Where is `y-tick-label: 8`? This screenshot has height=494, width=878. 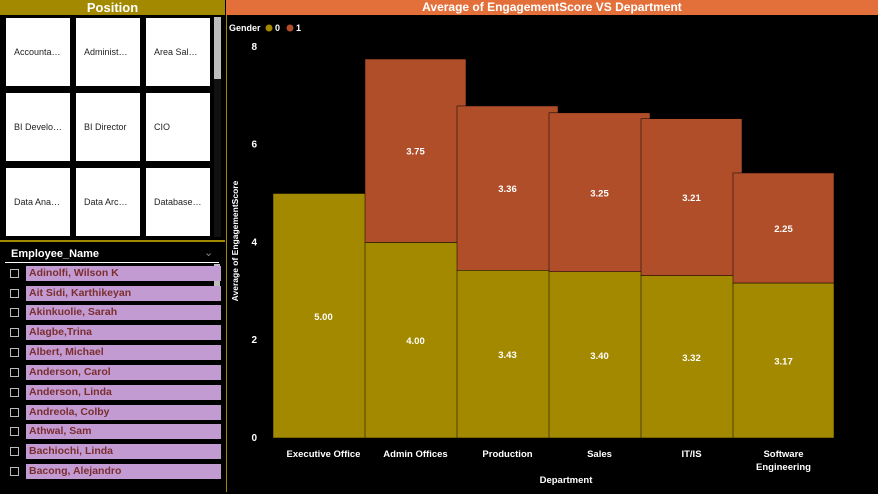
y-tick-label: 8 is located at coordinates (254, 47).